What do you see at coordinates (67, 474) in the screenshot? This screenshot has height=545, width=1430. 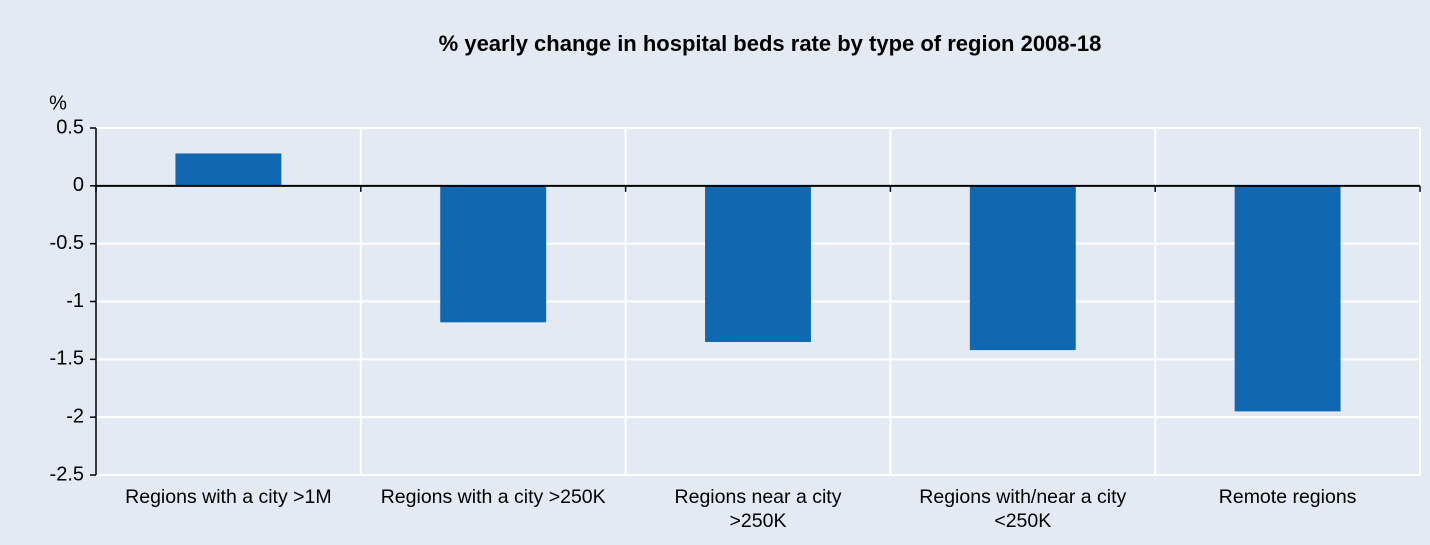 I see `y-tick-label: -2.5` at bounding box center [67, 474].